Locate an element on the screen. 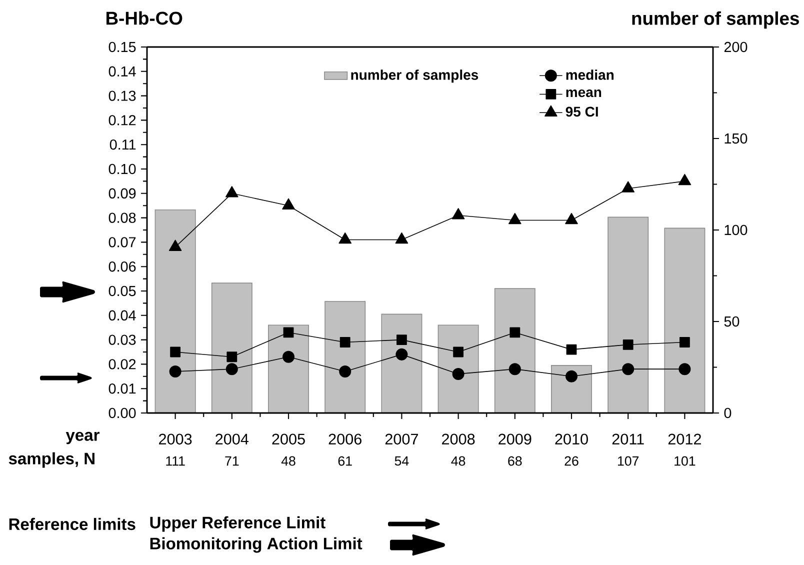 The width and height of the screenshot is (804, 565). x-tick-label: 2008 is located at coordinates (458, 439).